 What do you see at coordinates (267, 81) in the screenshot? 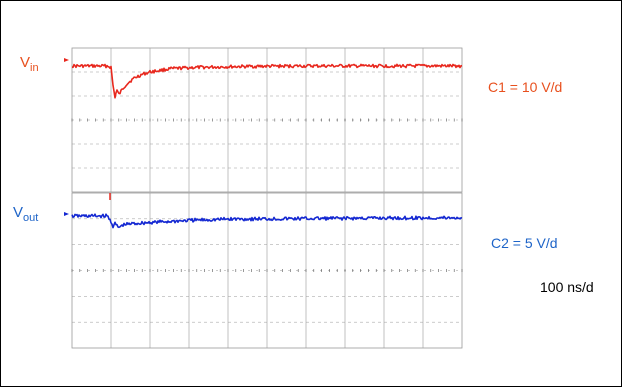
I see `vin-trace` at bounding box center [267, 81].